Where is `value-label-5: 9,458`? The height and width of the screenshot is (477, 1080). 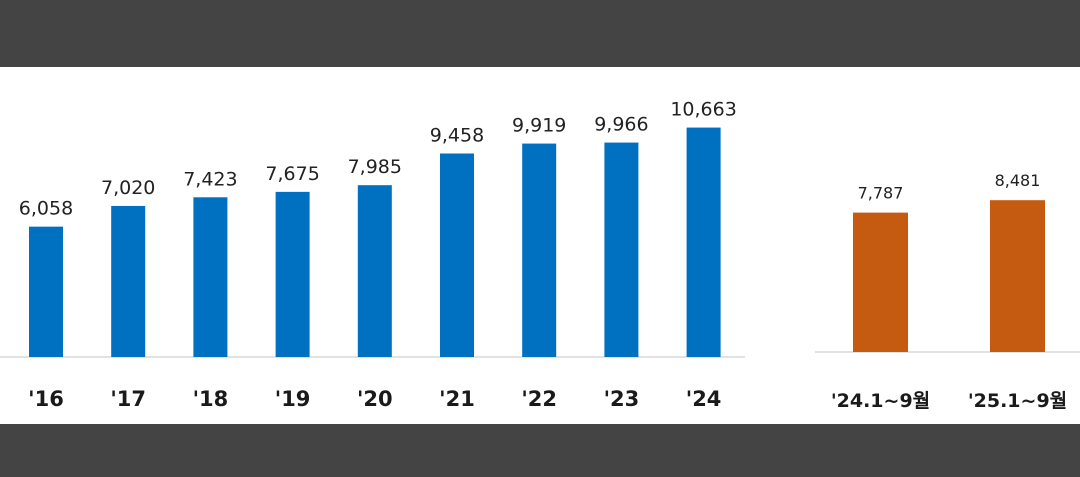
value-label-5: 9,458 is located at coordinates (457, 135).